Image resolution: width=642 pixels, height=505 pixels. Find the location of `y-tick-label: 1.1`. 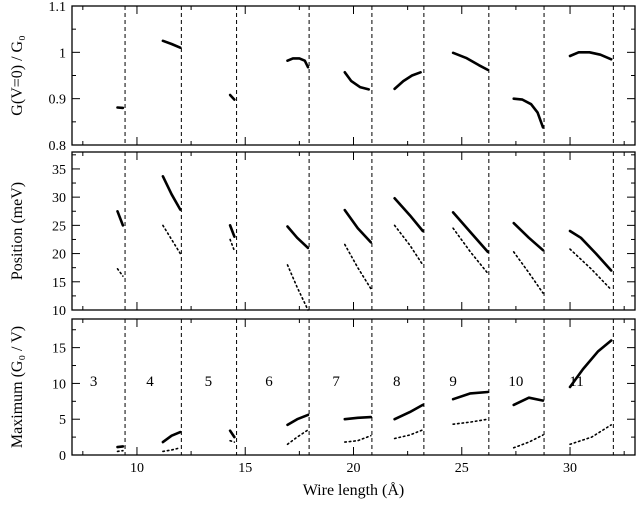

y-tick-label: 1.1 is located at coordinates (58, 7).